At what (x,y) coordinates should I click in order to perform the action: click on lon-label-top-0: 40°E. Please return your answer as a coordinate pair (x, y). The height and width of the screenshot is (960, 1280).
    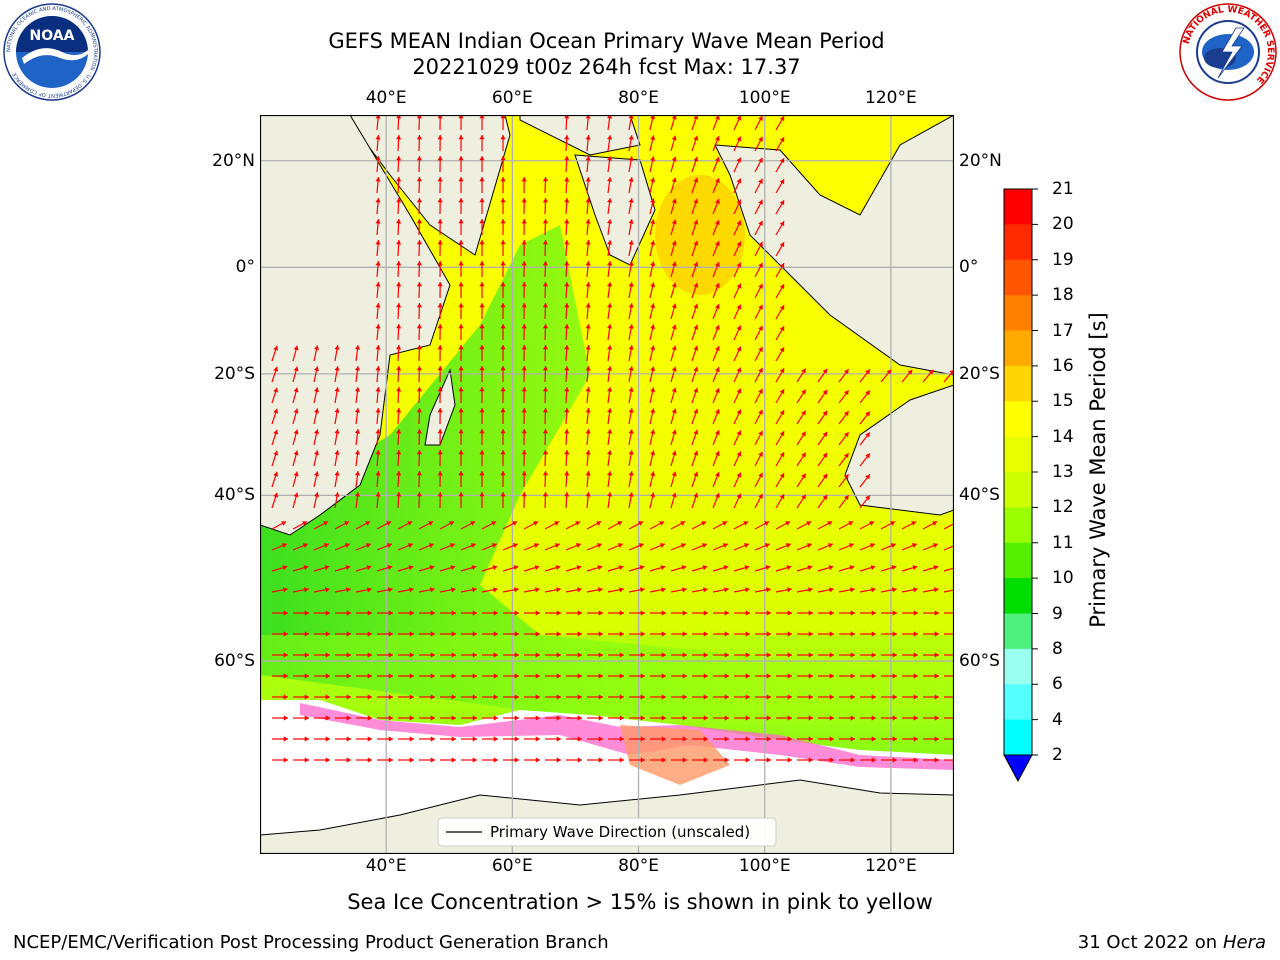
    Looking at the image, I should click on (386, 98).